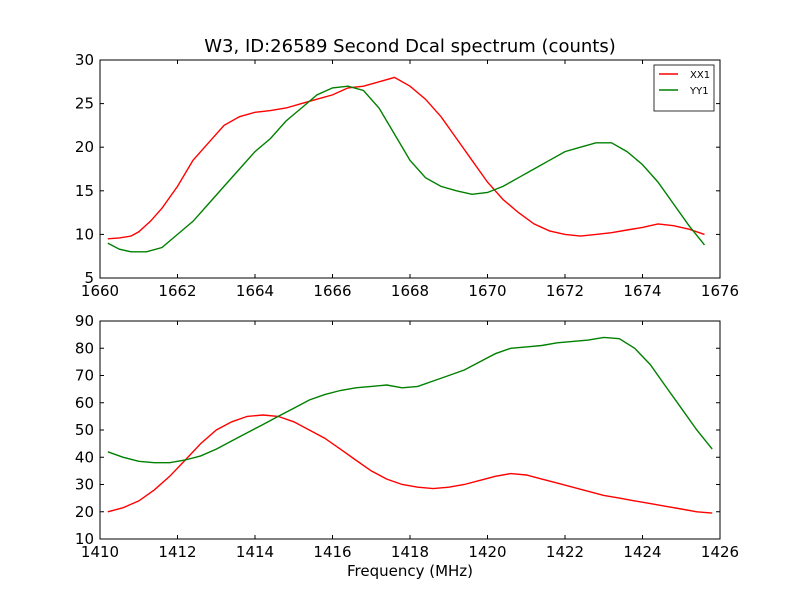 The image size is (800, 600). What do you see at coordinates (84, 376) in the screenshot?
I see `y-tick-label: 70` at bounding box center [84, 376].